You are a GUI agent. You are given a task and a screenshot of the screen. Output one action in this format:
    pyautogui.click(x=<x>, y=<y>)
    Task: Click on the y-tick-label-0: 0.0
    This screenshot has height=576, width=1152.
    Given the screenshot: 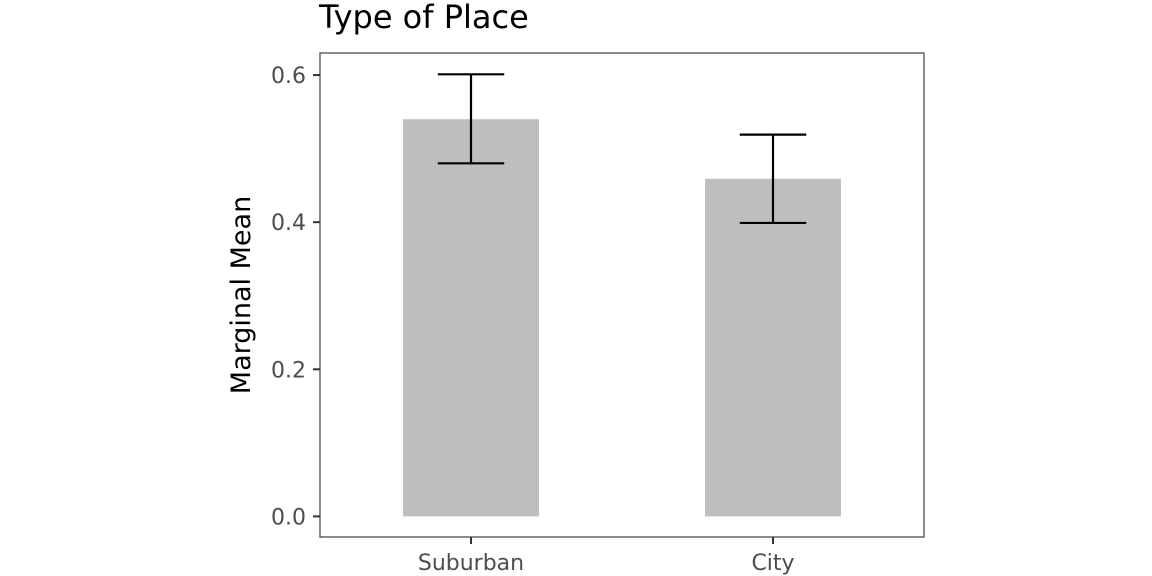 What is the action you would take?
    pyautogui.click(x=288, y=517)
    